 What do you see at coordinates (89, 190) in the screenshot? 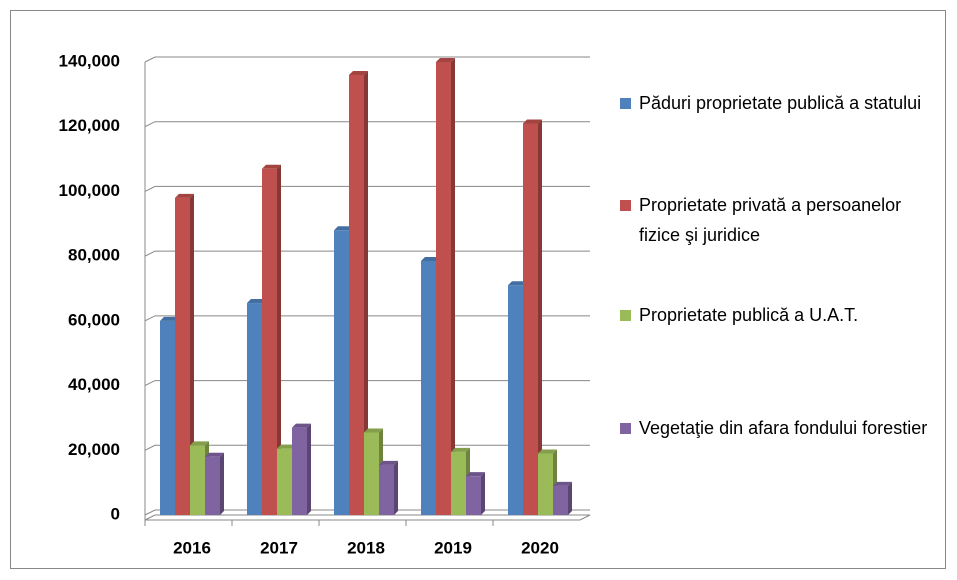
I see `y-tick-label: 100,000` at bounding box center [89, 190].